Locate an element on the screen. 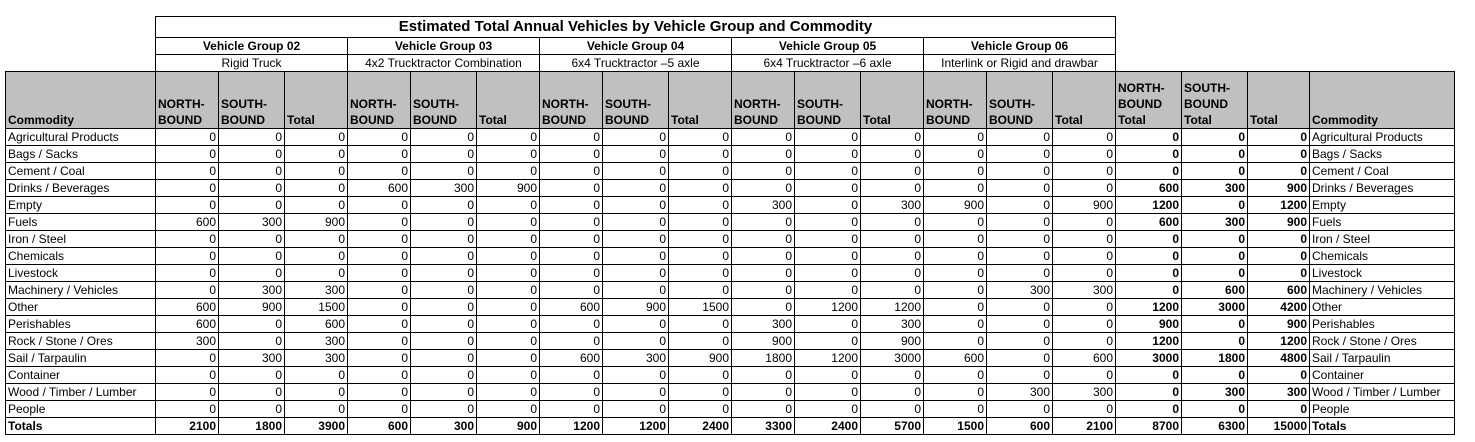  table-row: Livestock 0 0 0 0 0 0 0 0 0 0 0 0 0 0 0 0 0 0 Livestock is located at coordinates (730, 273).